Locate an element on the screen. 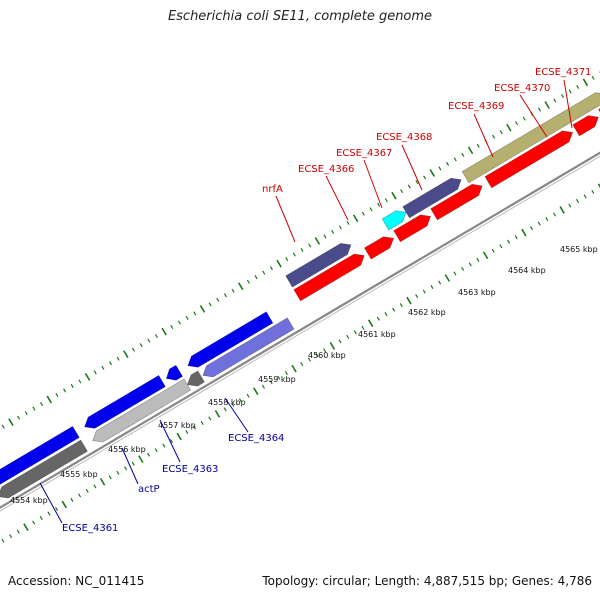 This screenshot has width=600, height=600. kbp-label: 4560 kbp is located at coordinates (327, 355).